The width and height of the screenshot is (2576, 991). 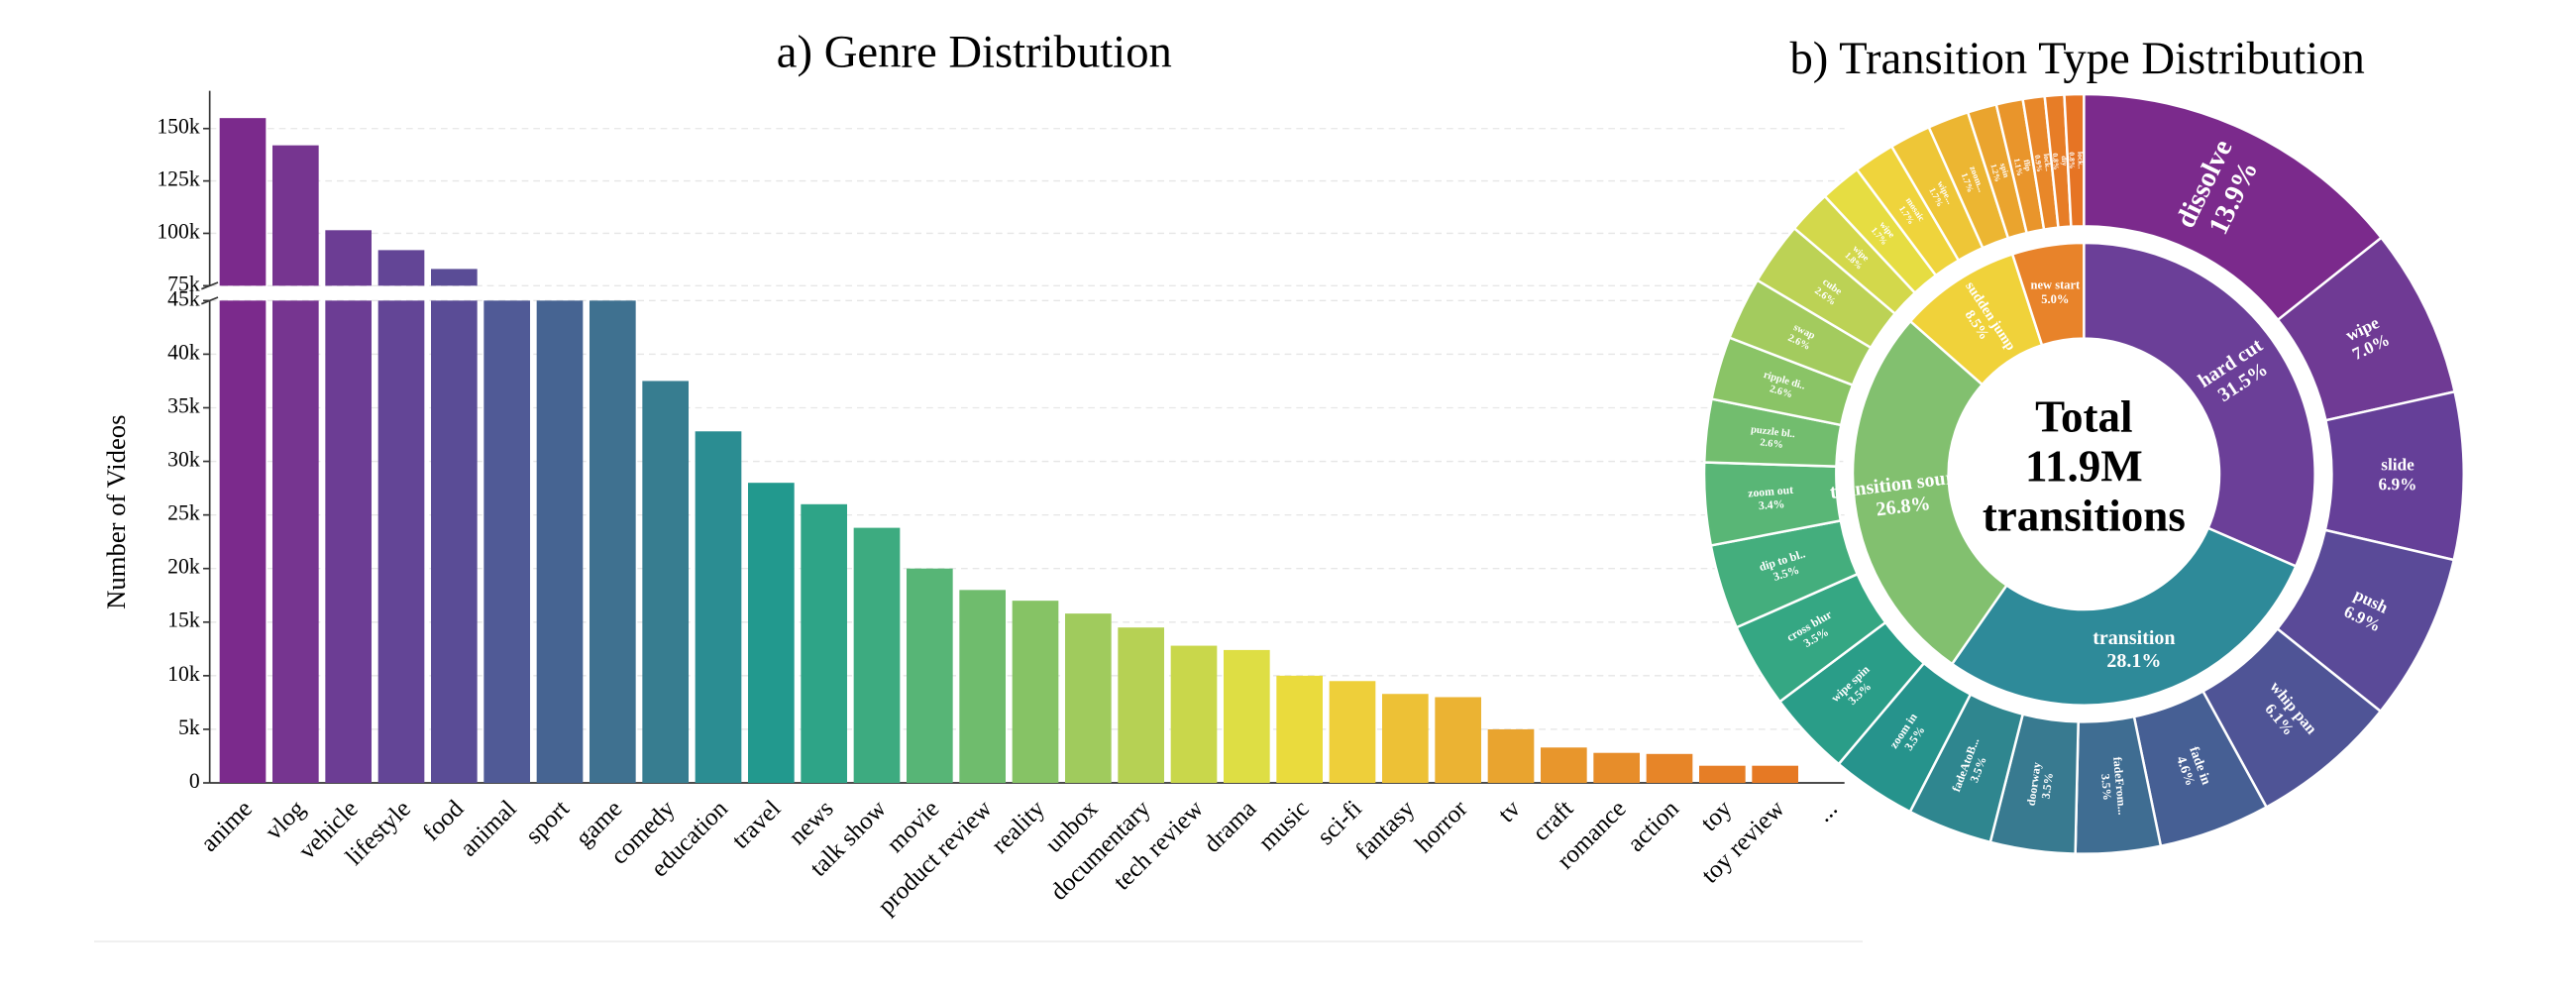 I want to click on sector-value: 3.4%, so click(x=1772, y=504).